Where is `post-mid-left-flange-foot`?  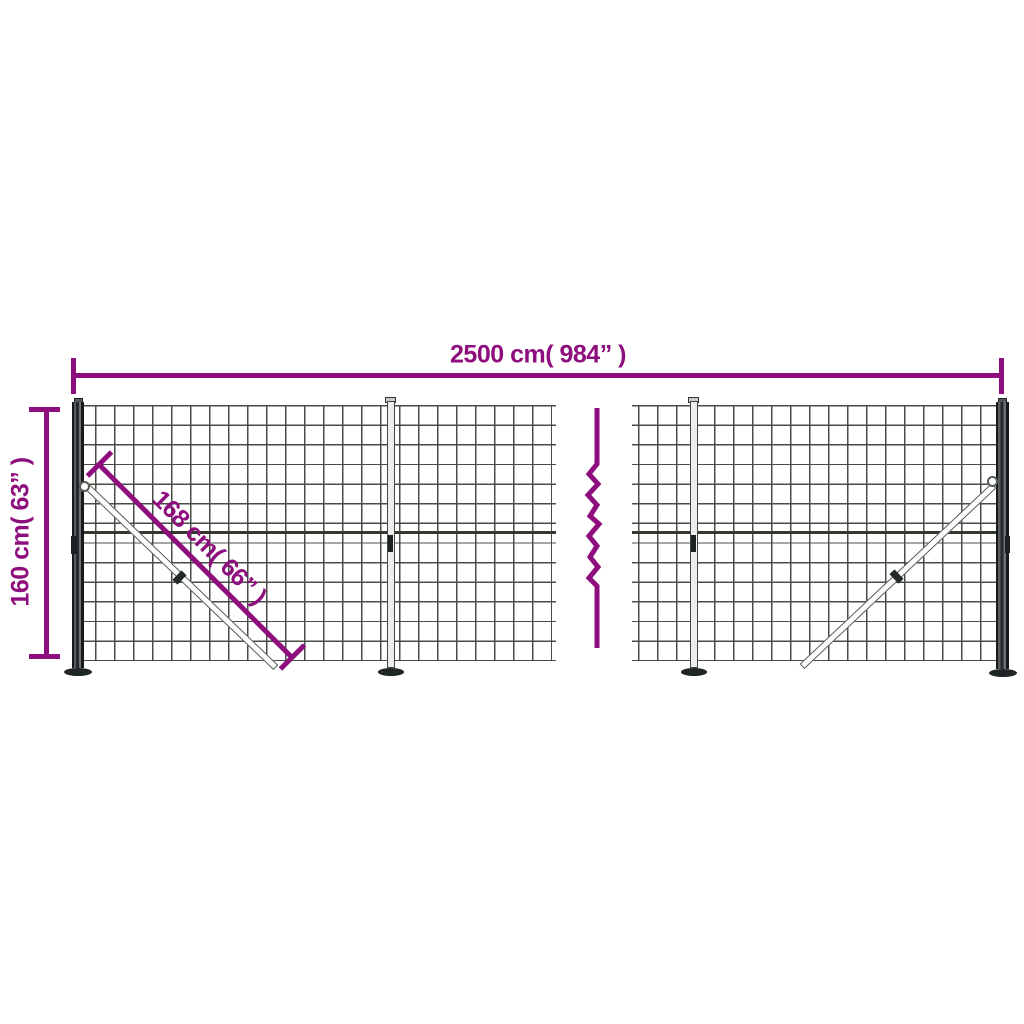
post-mid-left-flange-foot is located at coordinates (391, 672).